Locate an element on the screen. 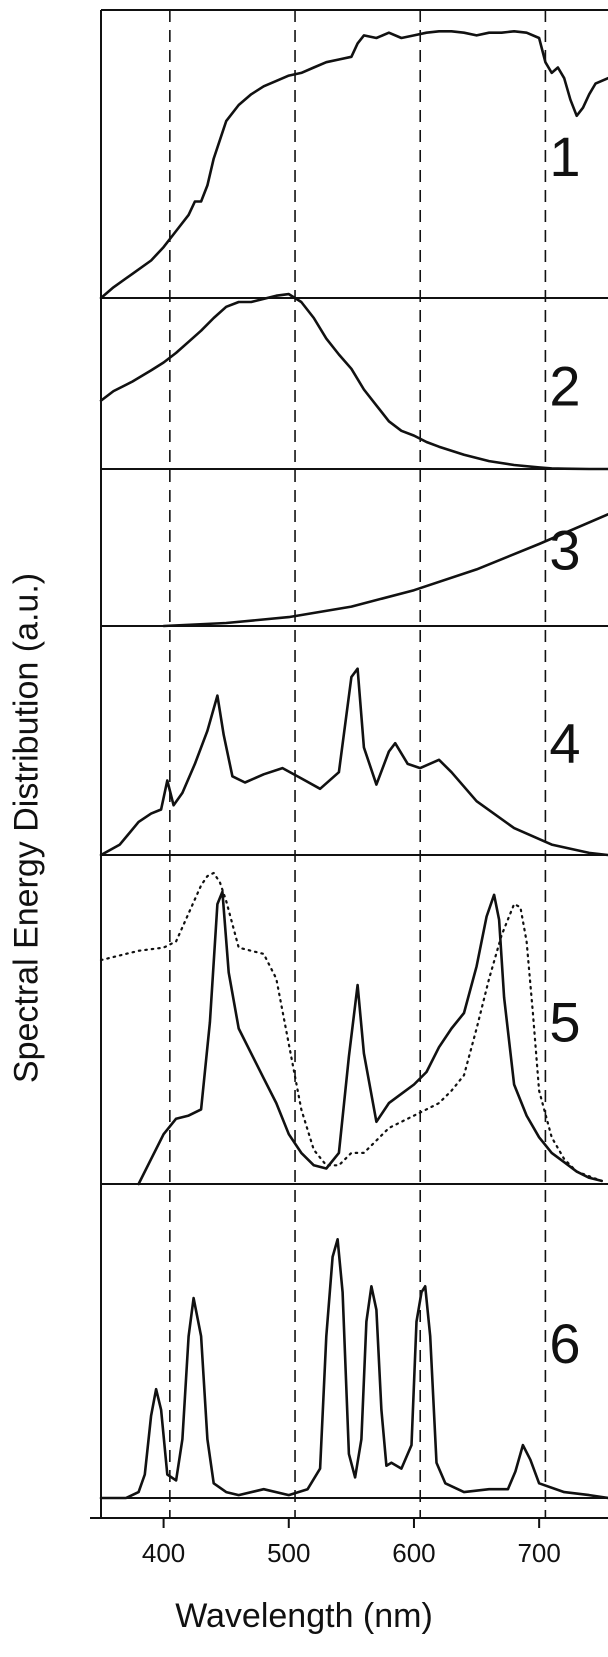 The image size is (608, 1657). x-tick-label-400: 400 is located at coordinates (163, 1553).